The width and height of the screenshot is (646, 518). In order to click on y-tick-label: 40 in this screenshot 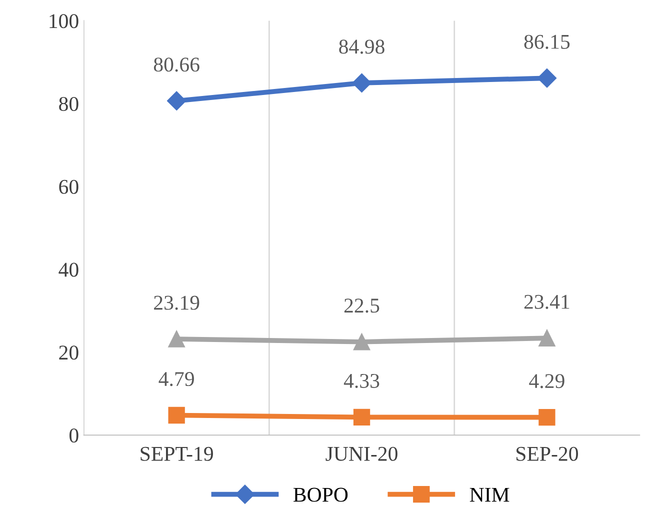, I will do `click(68, 269)`.